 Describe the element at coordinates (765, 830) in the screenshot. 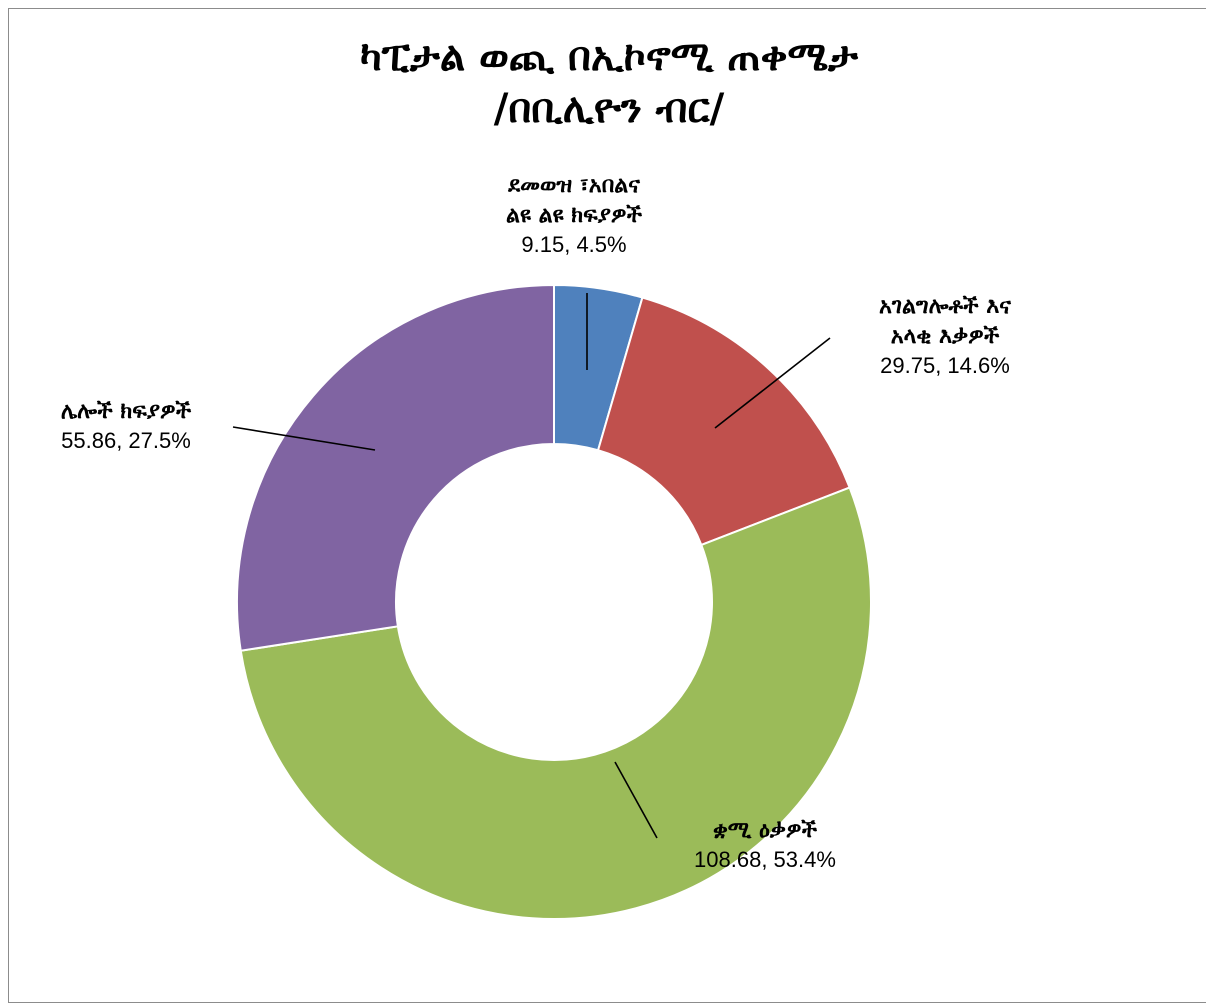

I see `slice-3-category-label-1: ቋሚ ዕቃዎች` at that location.